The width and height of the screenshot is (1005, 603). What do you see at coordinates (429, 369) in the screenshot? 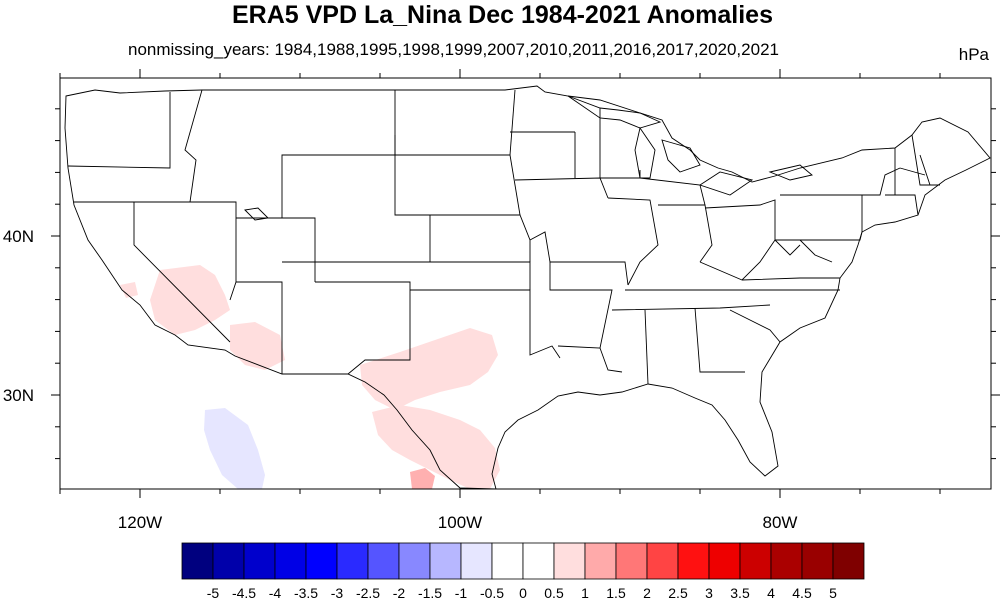
I see `anomaly-region-texas-new-mexico` at bounding box center [429, 369].